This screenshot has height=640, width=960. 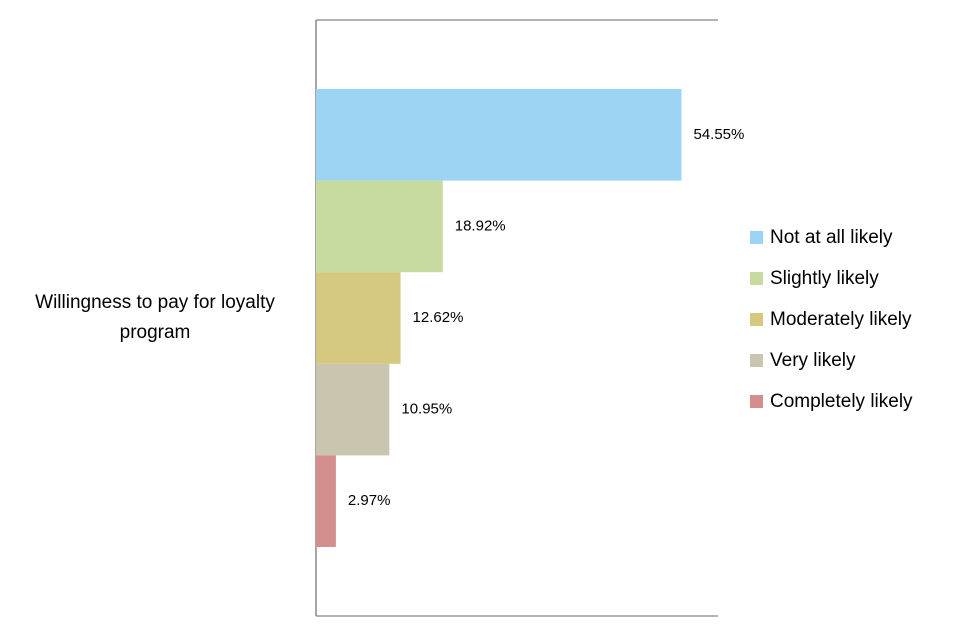 What do you see at coordinates (824, 278) in the screenshot?
I see `legend-label: Slightly likely` at bounding box center [824, 278].